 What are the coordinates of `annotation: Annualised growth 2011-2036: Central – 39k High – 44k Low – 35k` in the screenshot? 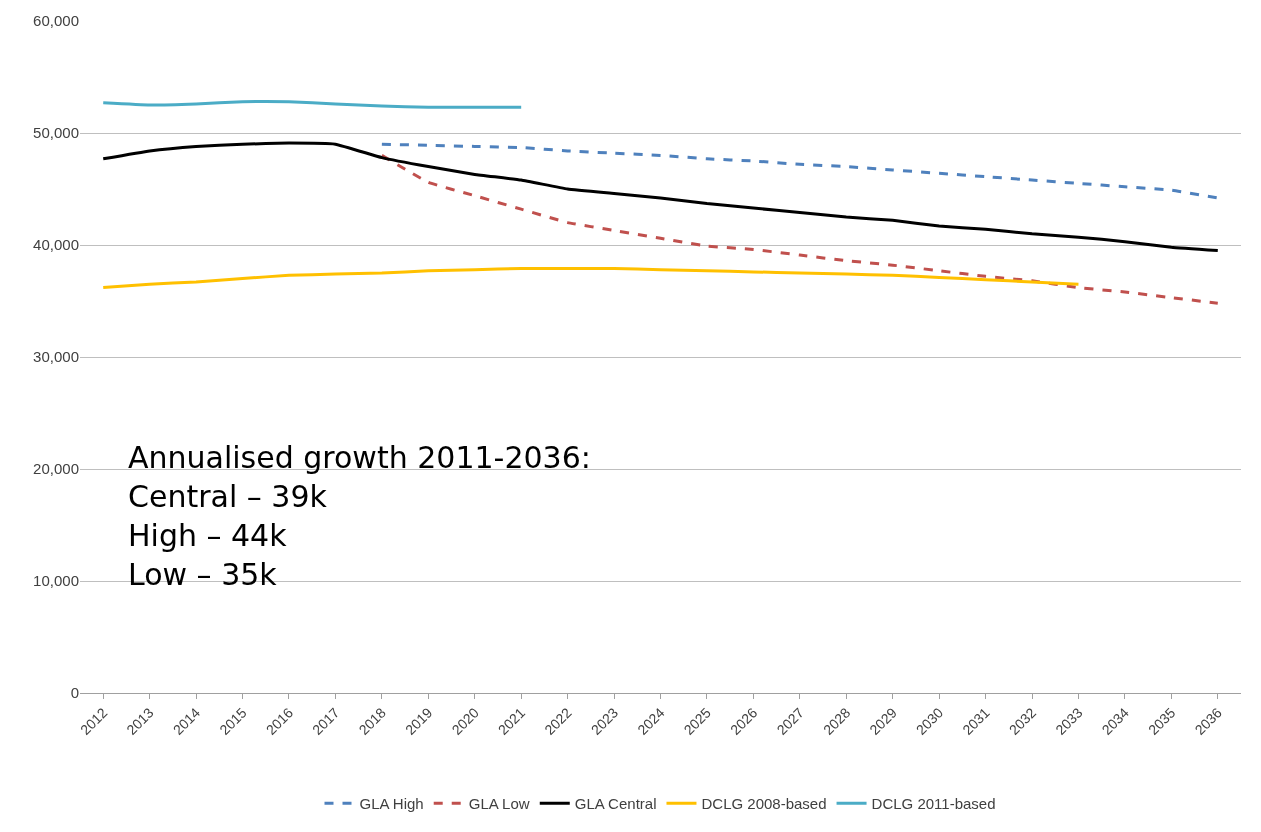 It's located at (359, 516).